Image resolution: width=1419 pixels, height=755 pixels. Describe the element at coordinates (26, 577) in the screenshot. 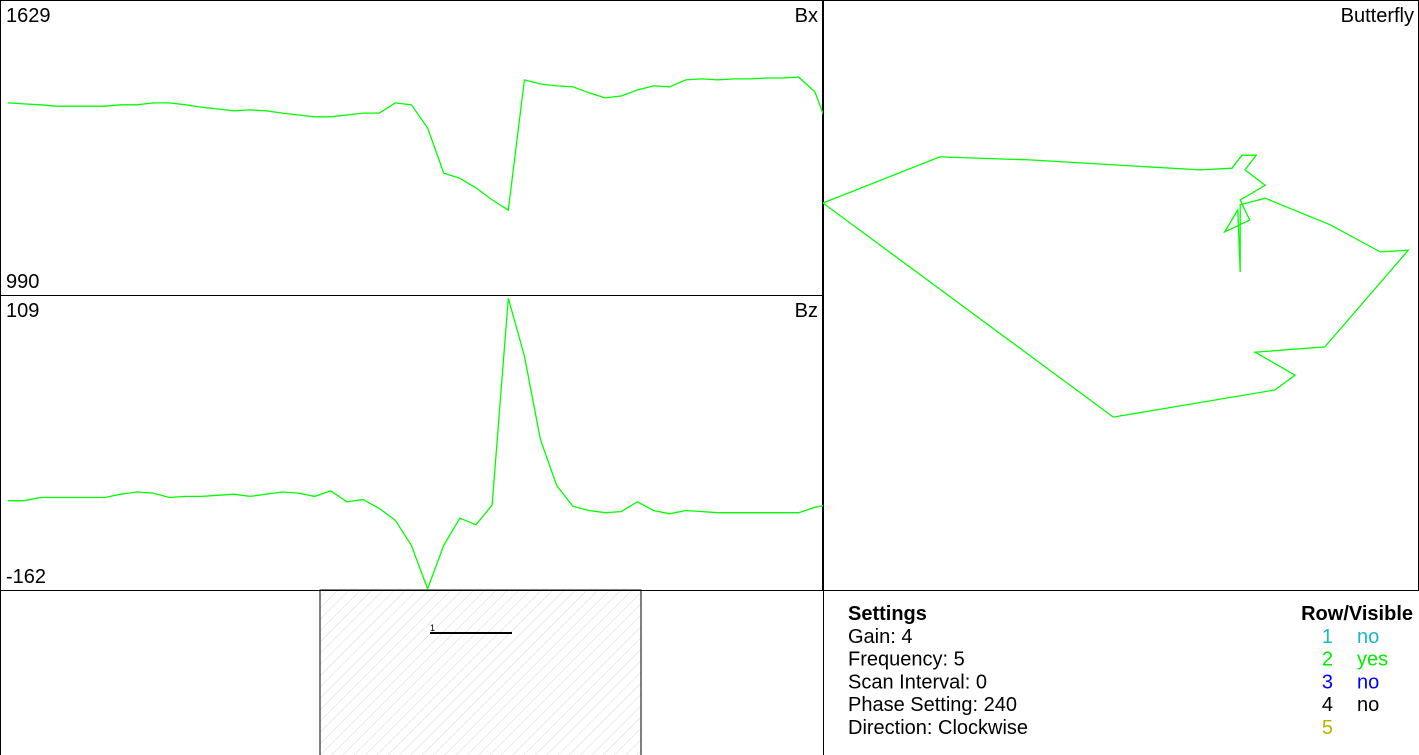

I see `y-tick-label: -162` at that location.